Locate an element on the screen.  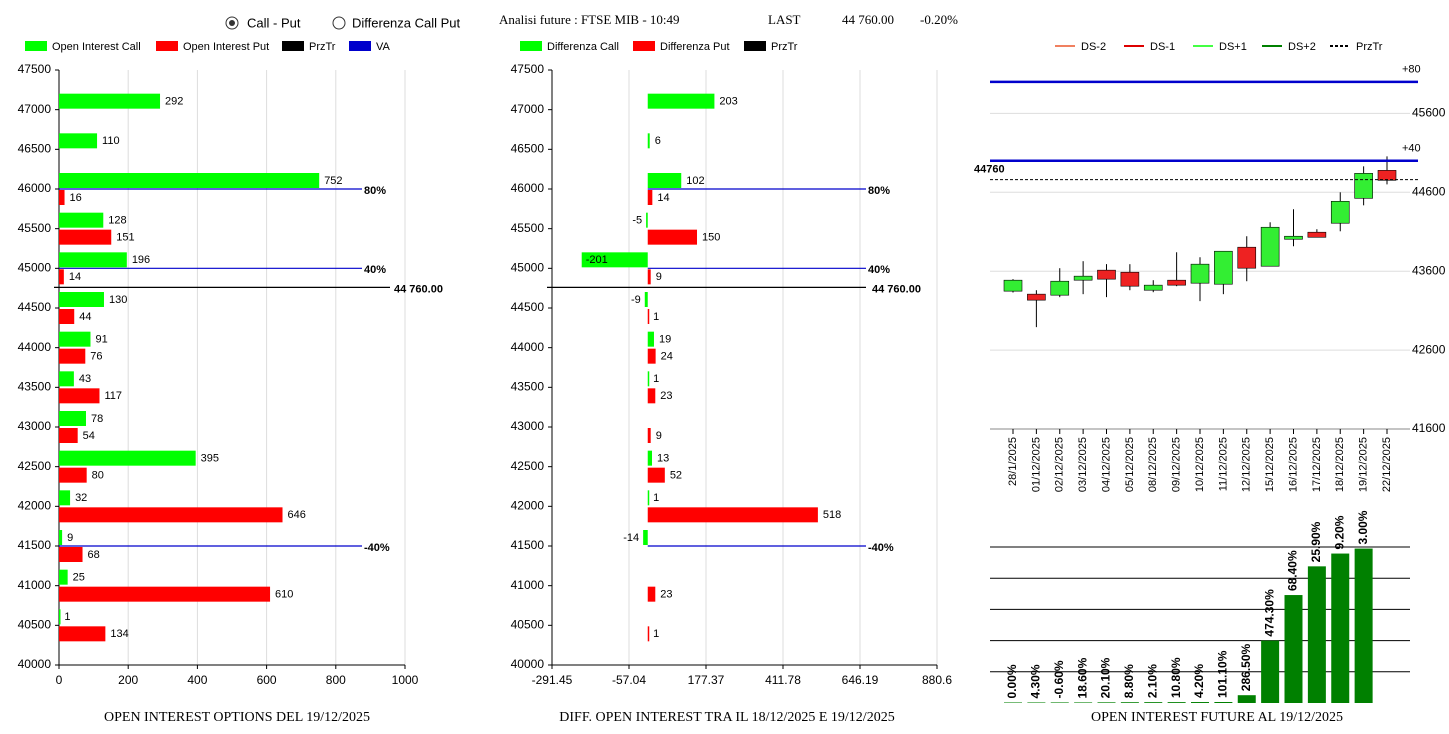
value-label: 32 is located at coordinates (81, 498).